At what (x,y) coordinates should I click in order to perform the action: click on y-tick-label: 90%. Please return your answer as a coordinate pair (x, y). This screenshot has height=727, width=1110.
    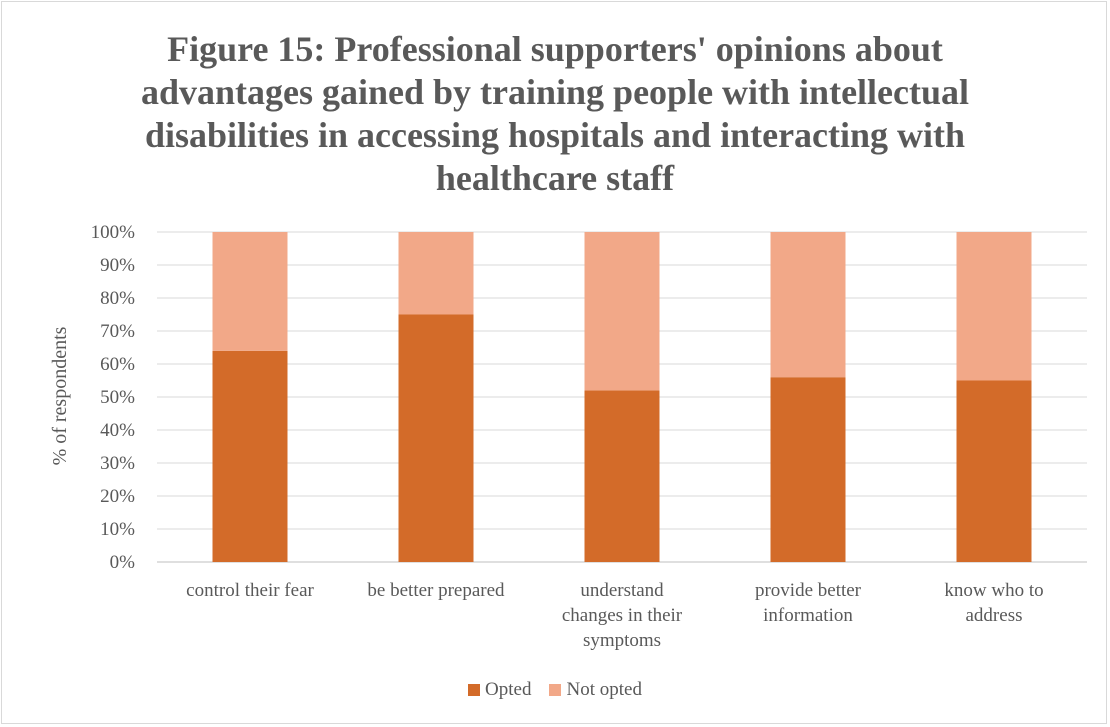
    Looking at the image, I should click on (117, 265).